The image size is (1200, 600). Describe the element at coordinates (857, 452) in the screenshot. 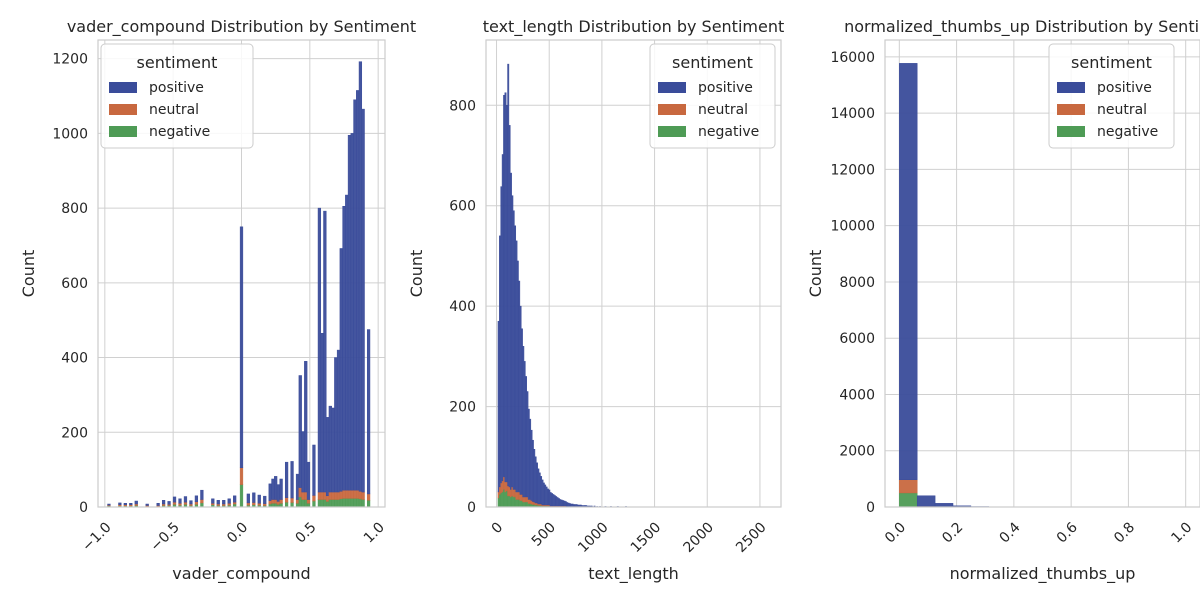

I see `y-tick-label: 2000` at that location.